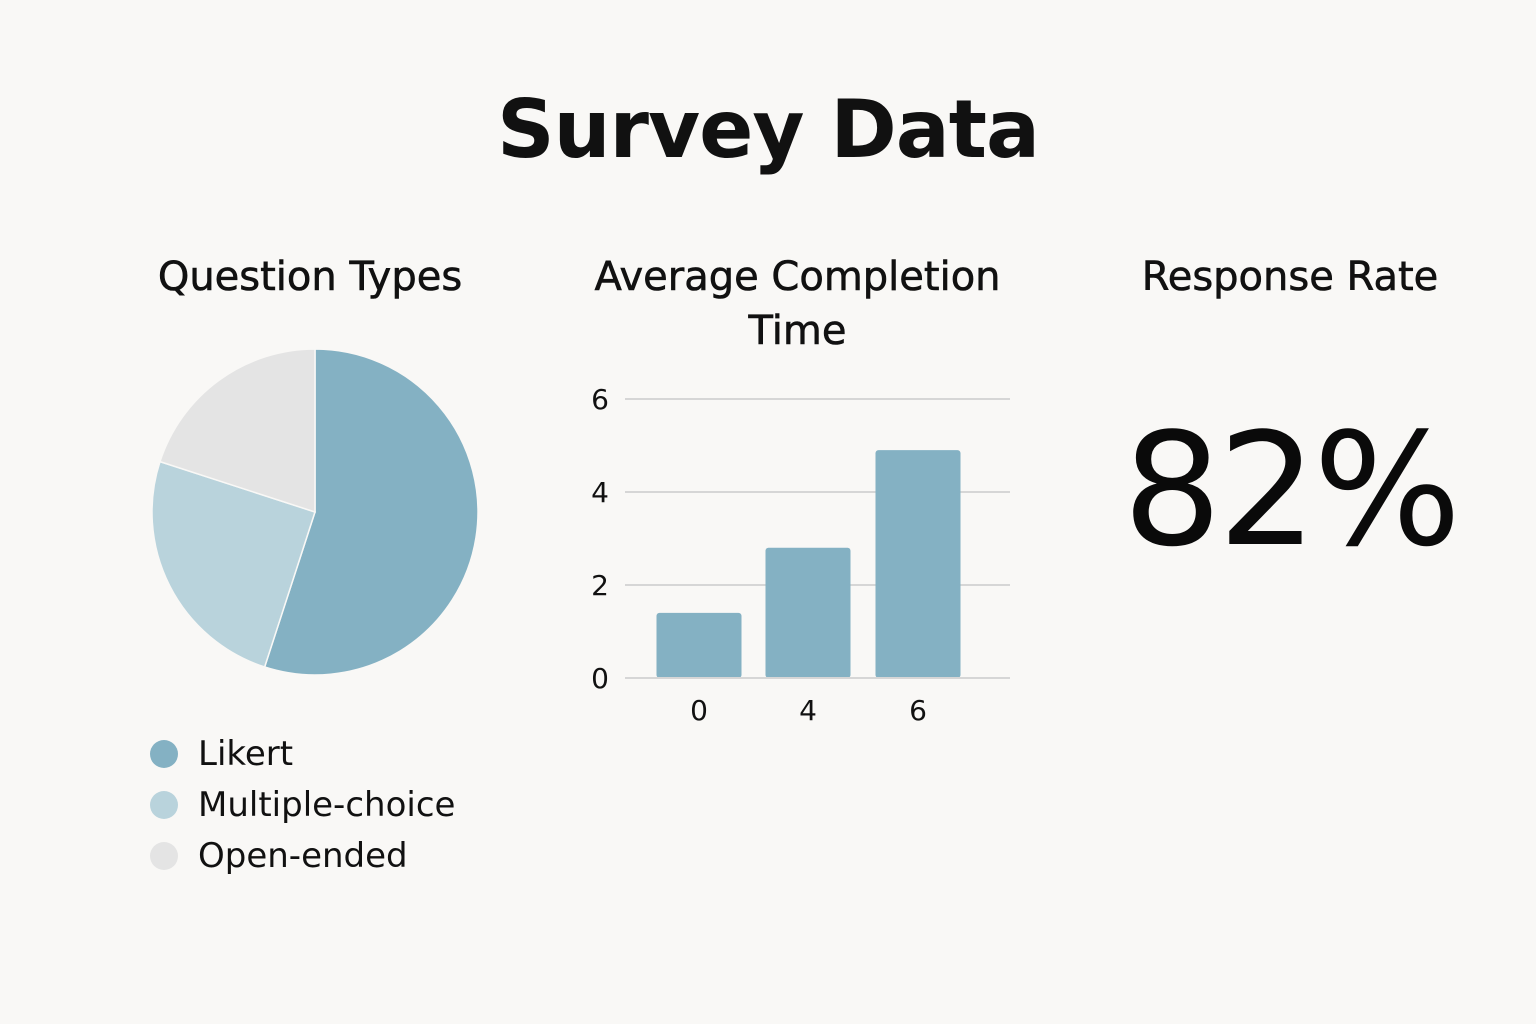  What do you see at coordinates (237, 431) in the screenshot?
I see `pie-slice-open-ended` at bounding box center [237, 431].